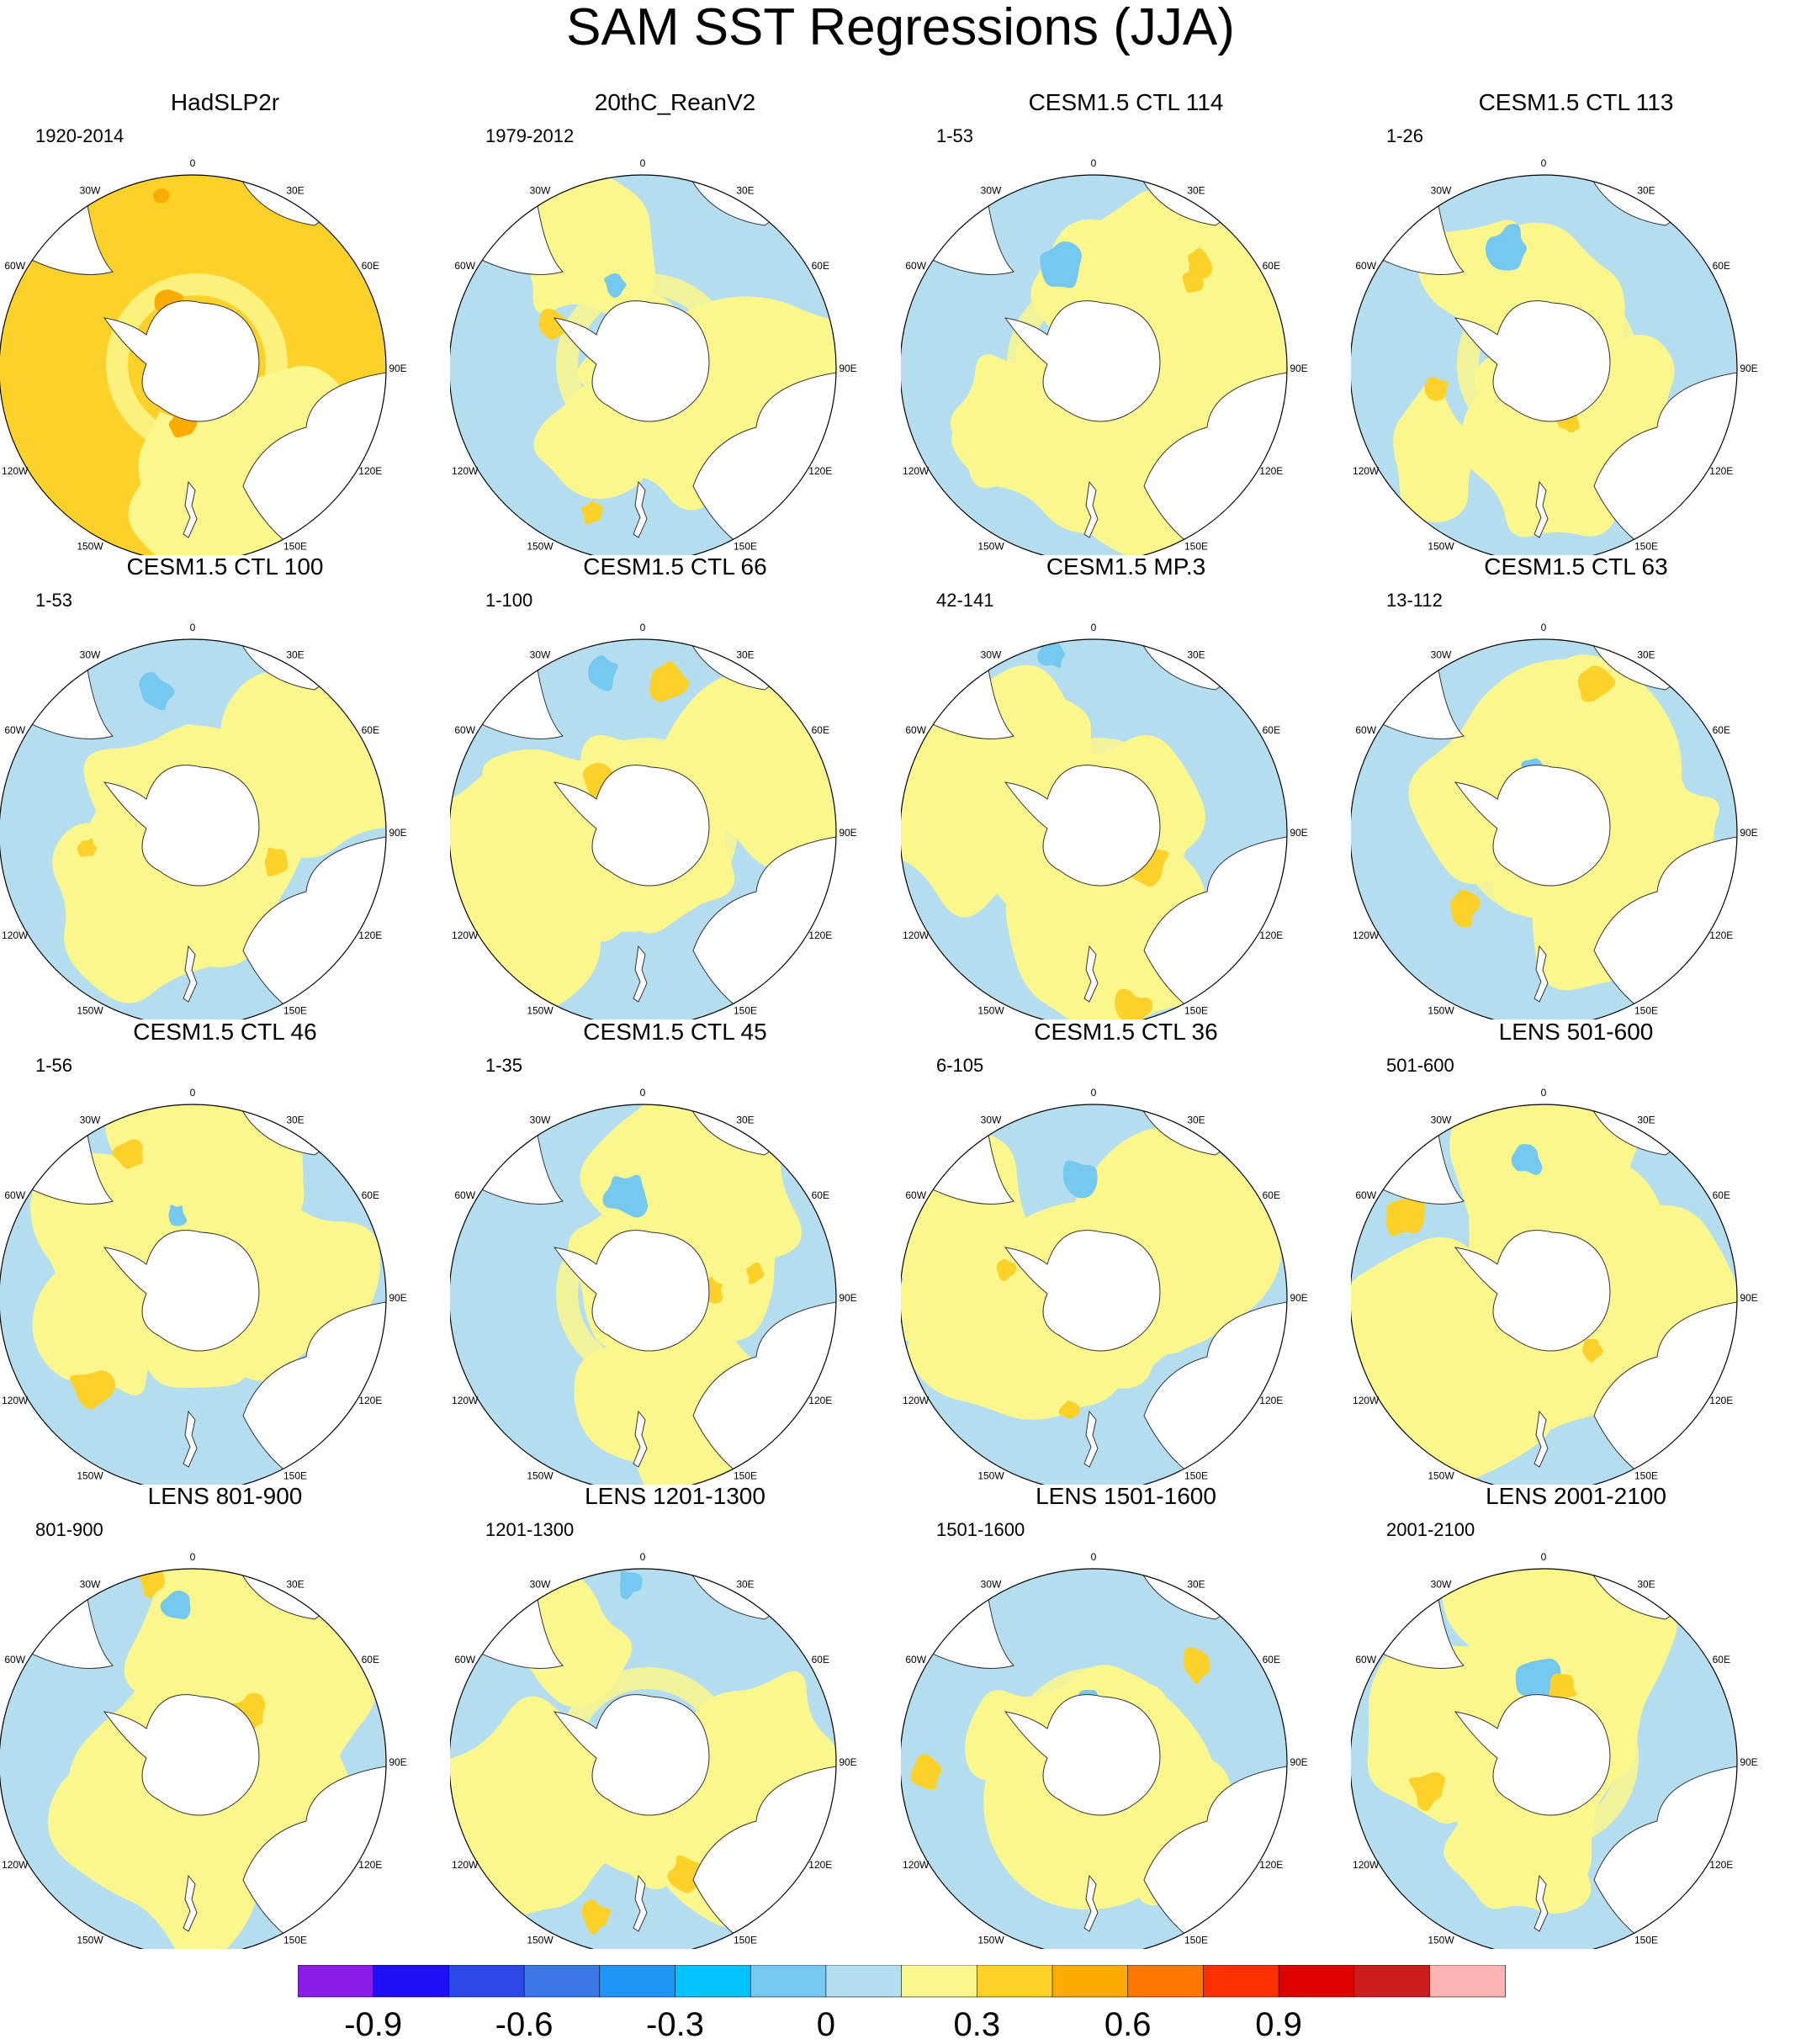 This screenshot has width=1801, height=2044. What do you see at coordinates (1557, 1177) in the screenshot?
I see `anomaly-region` at bounding box center [1557, 1177].